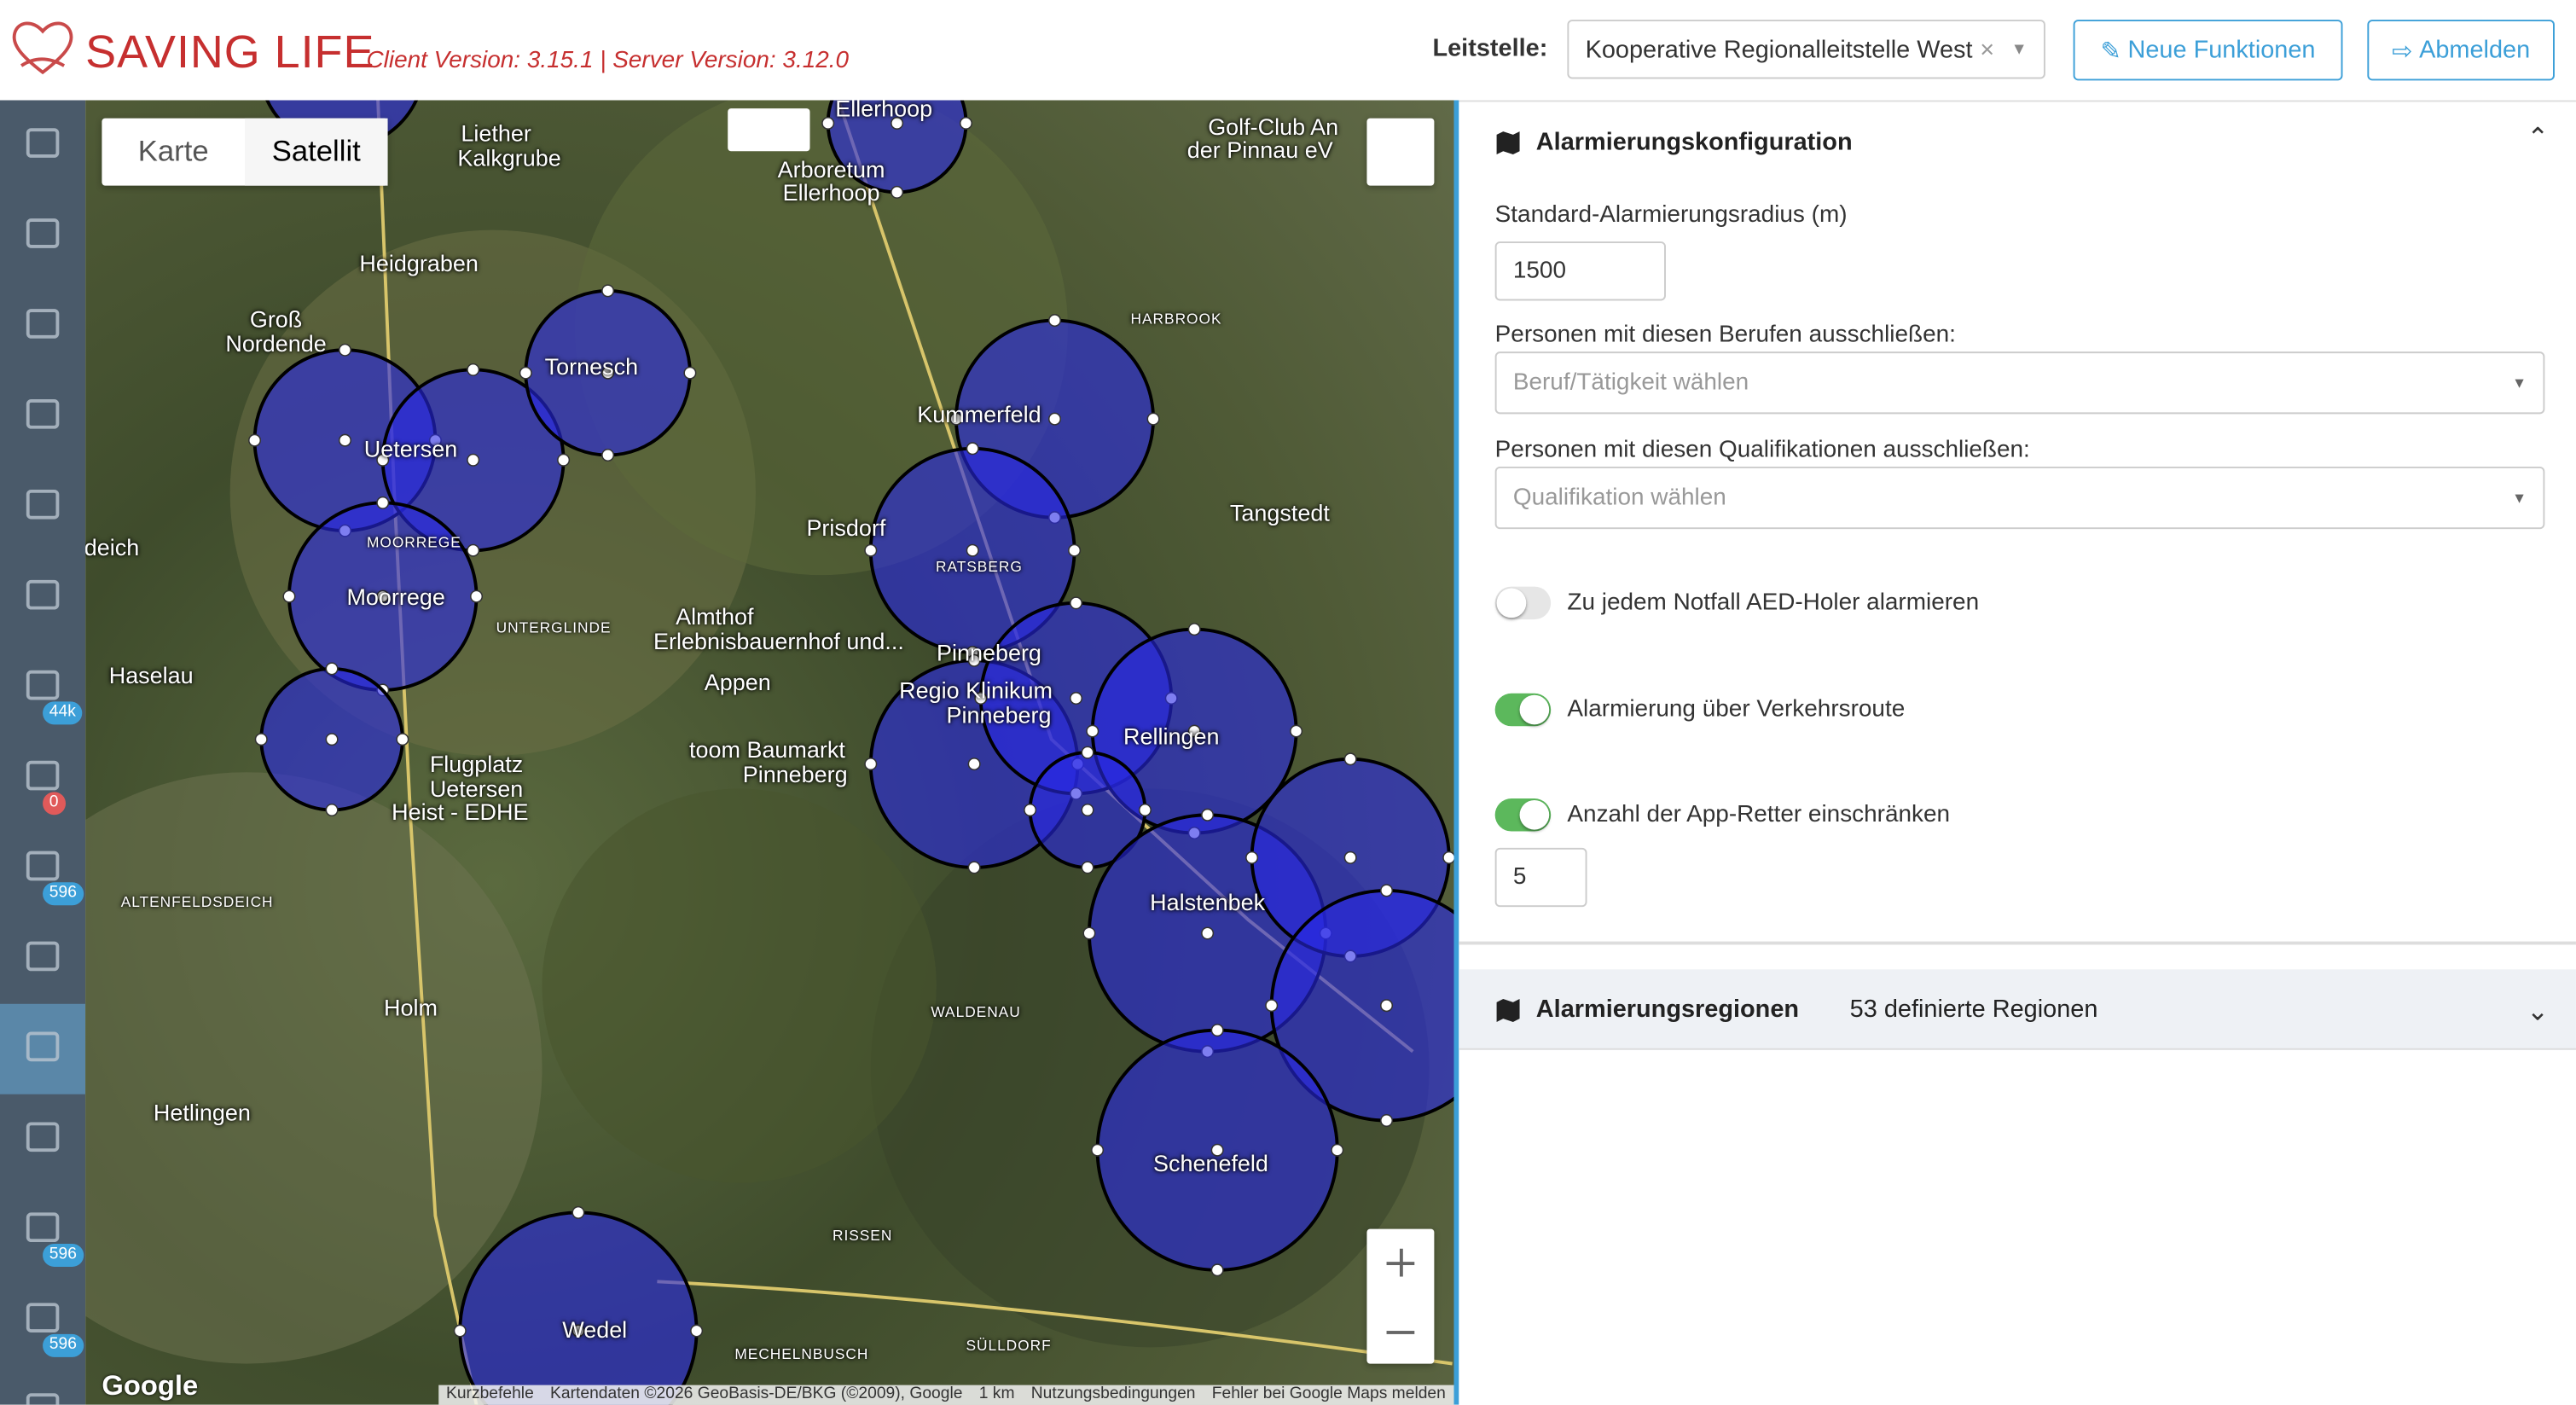 The image size is (2576, 1405). I want to click on map-label: HARBROOK, so click(1176, 319).